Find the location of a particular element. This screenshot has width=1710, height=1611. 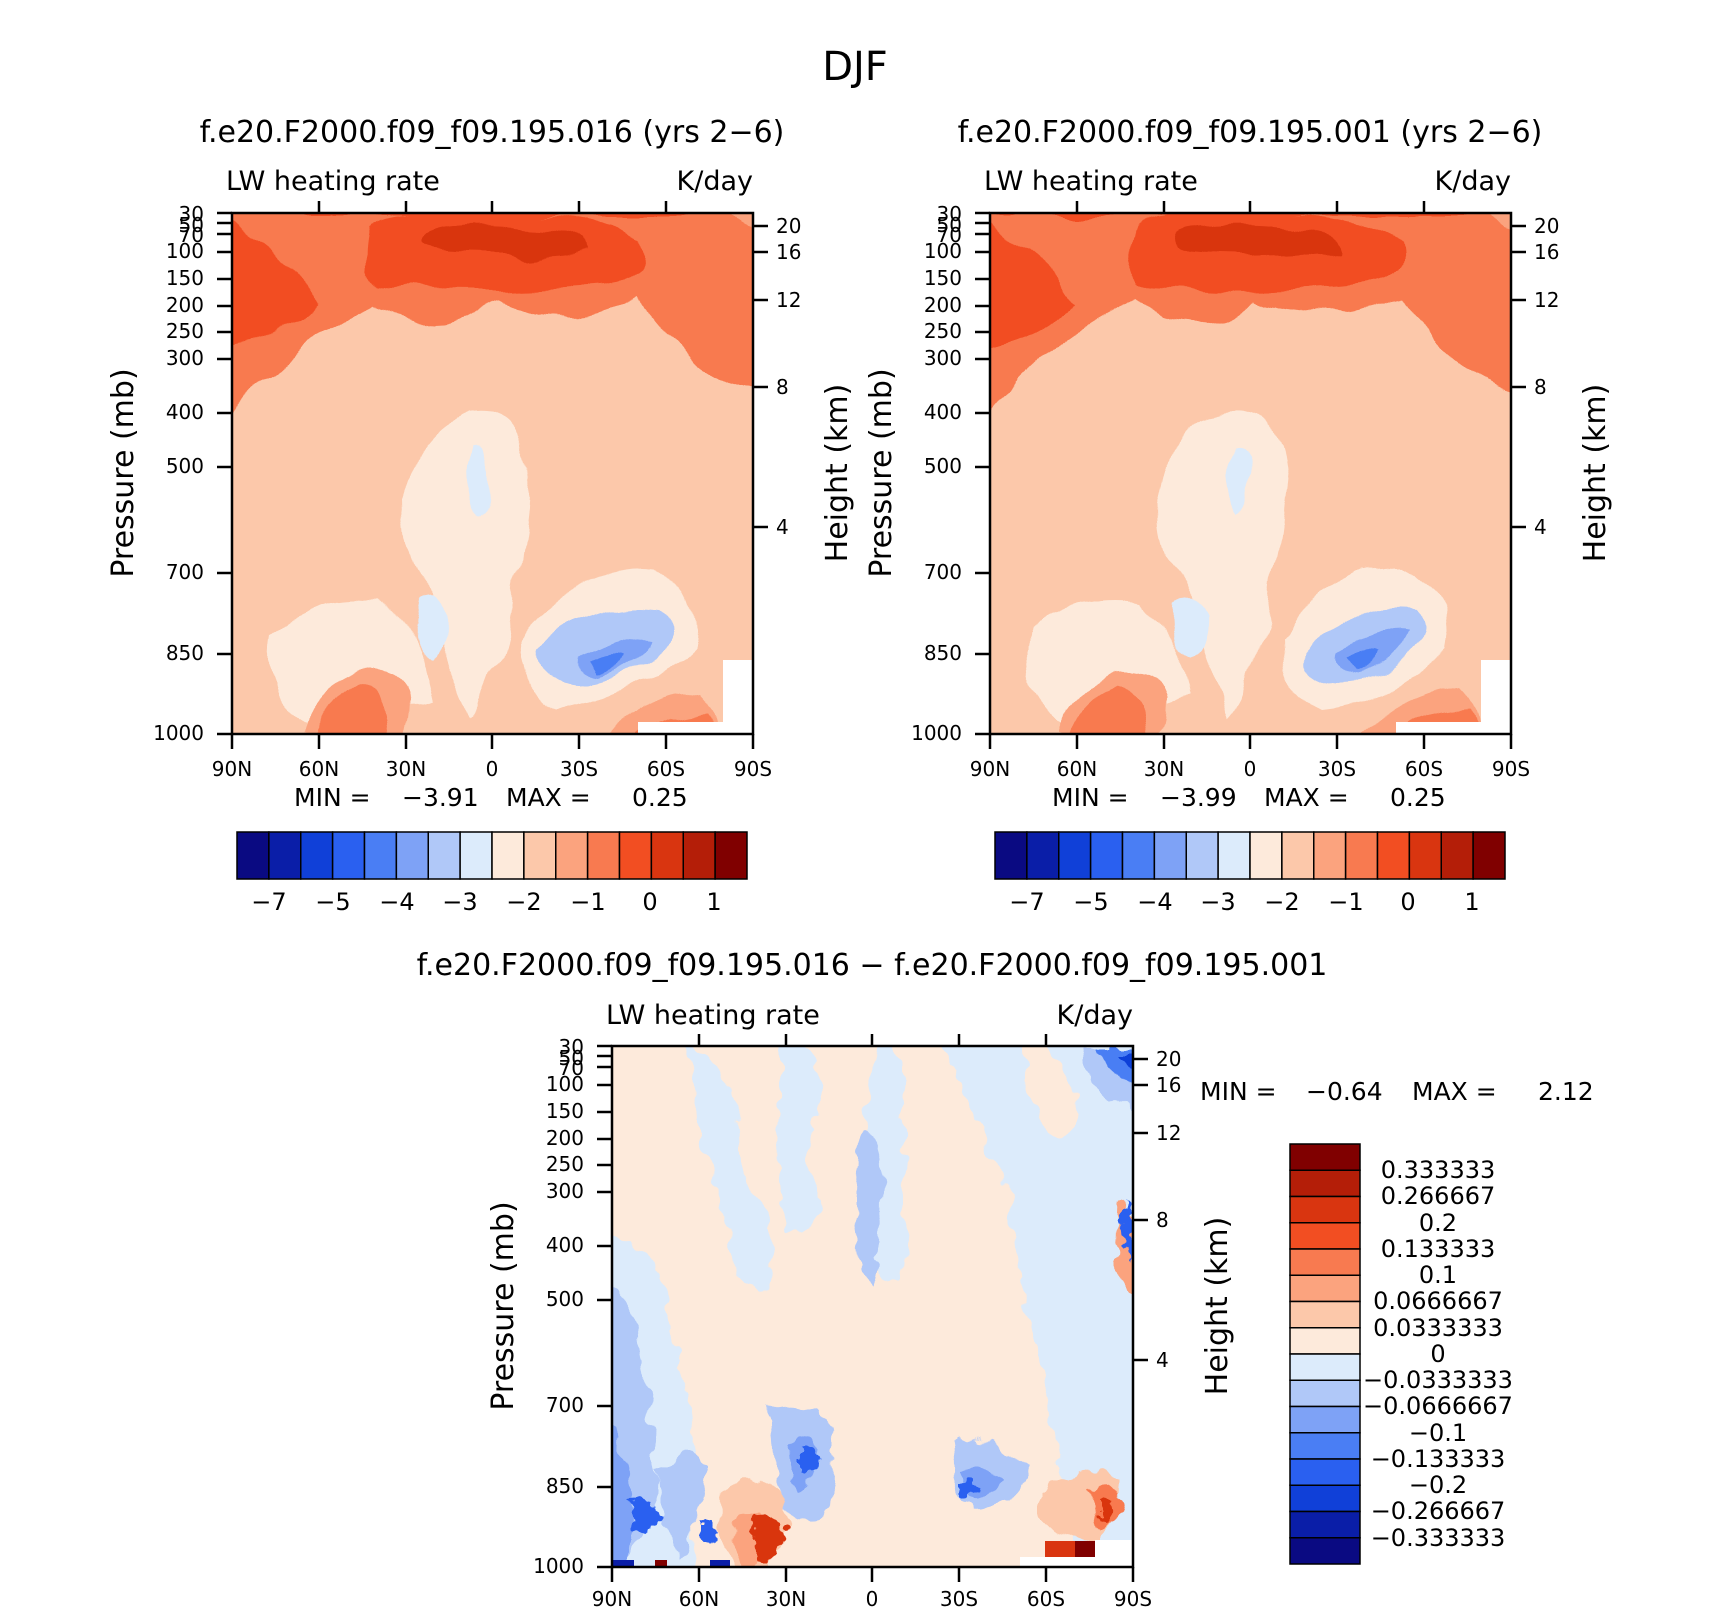

x-tick-label: 30N is located at coordinates (1164, 769).